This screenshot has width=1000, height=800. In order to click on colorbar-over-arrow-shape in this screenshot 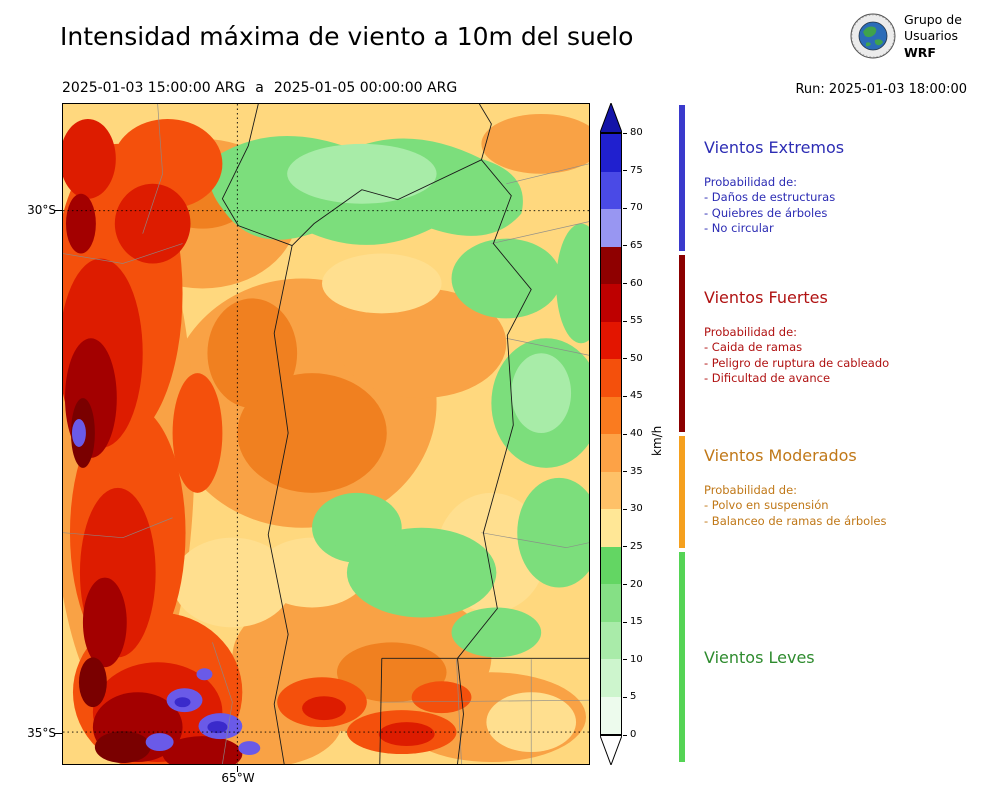, I will do `click(611, 118)`.